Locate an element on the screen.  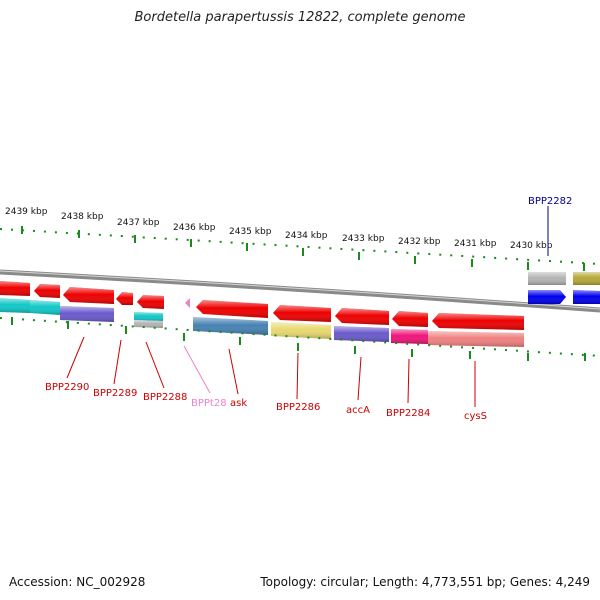
gene-label: ask is located at coordinates (238, 403).